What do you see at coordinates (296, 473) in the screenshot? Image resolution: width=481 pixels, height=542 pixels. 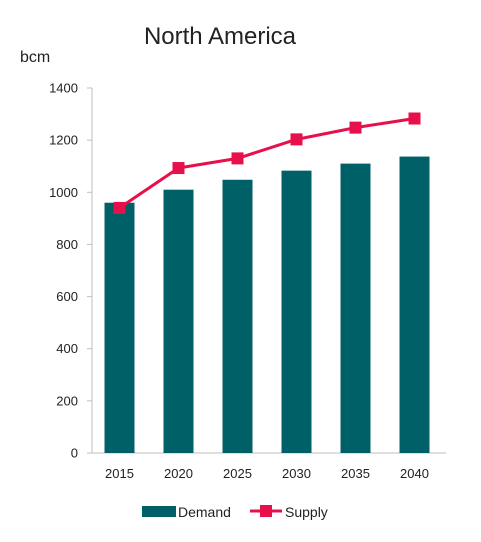 I see `x-tick-label: 2030` at bounding box center [296, 473].